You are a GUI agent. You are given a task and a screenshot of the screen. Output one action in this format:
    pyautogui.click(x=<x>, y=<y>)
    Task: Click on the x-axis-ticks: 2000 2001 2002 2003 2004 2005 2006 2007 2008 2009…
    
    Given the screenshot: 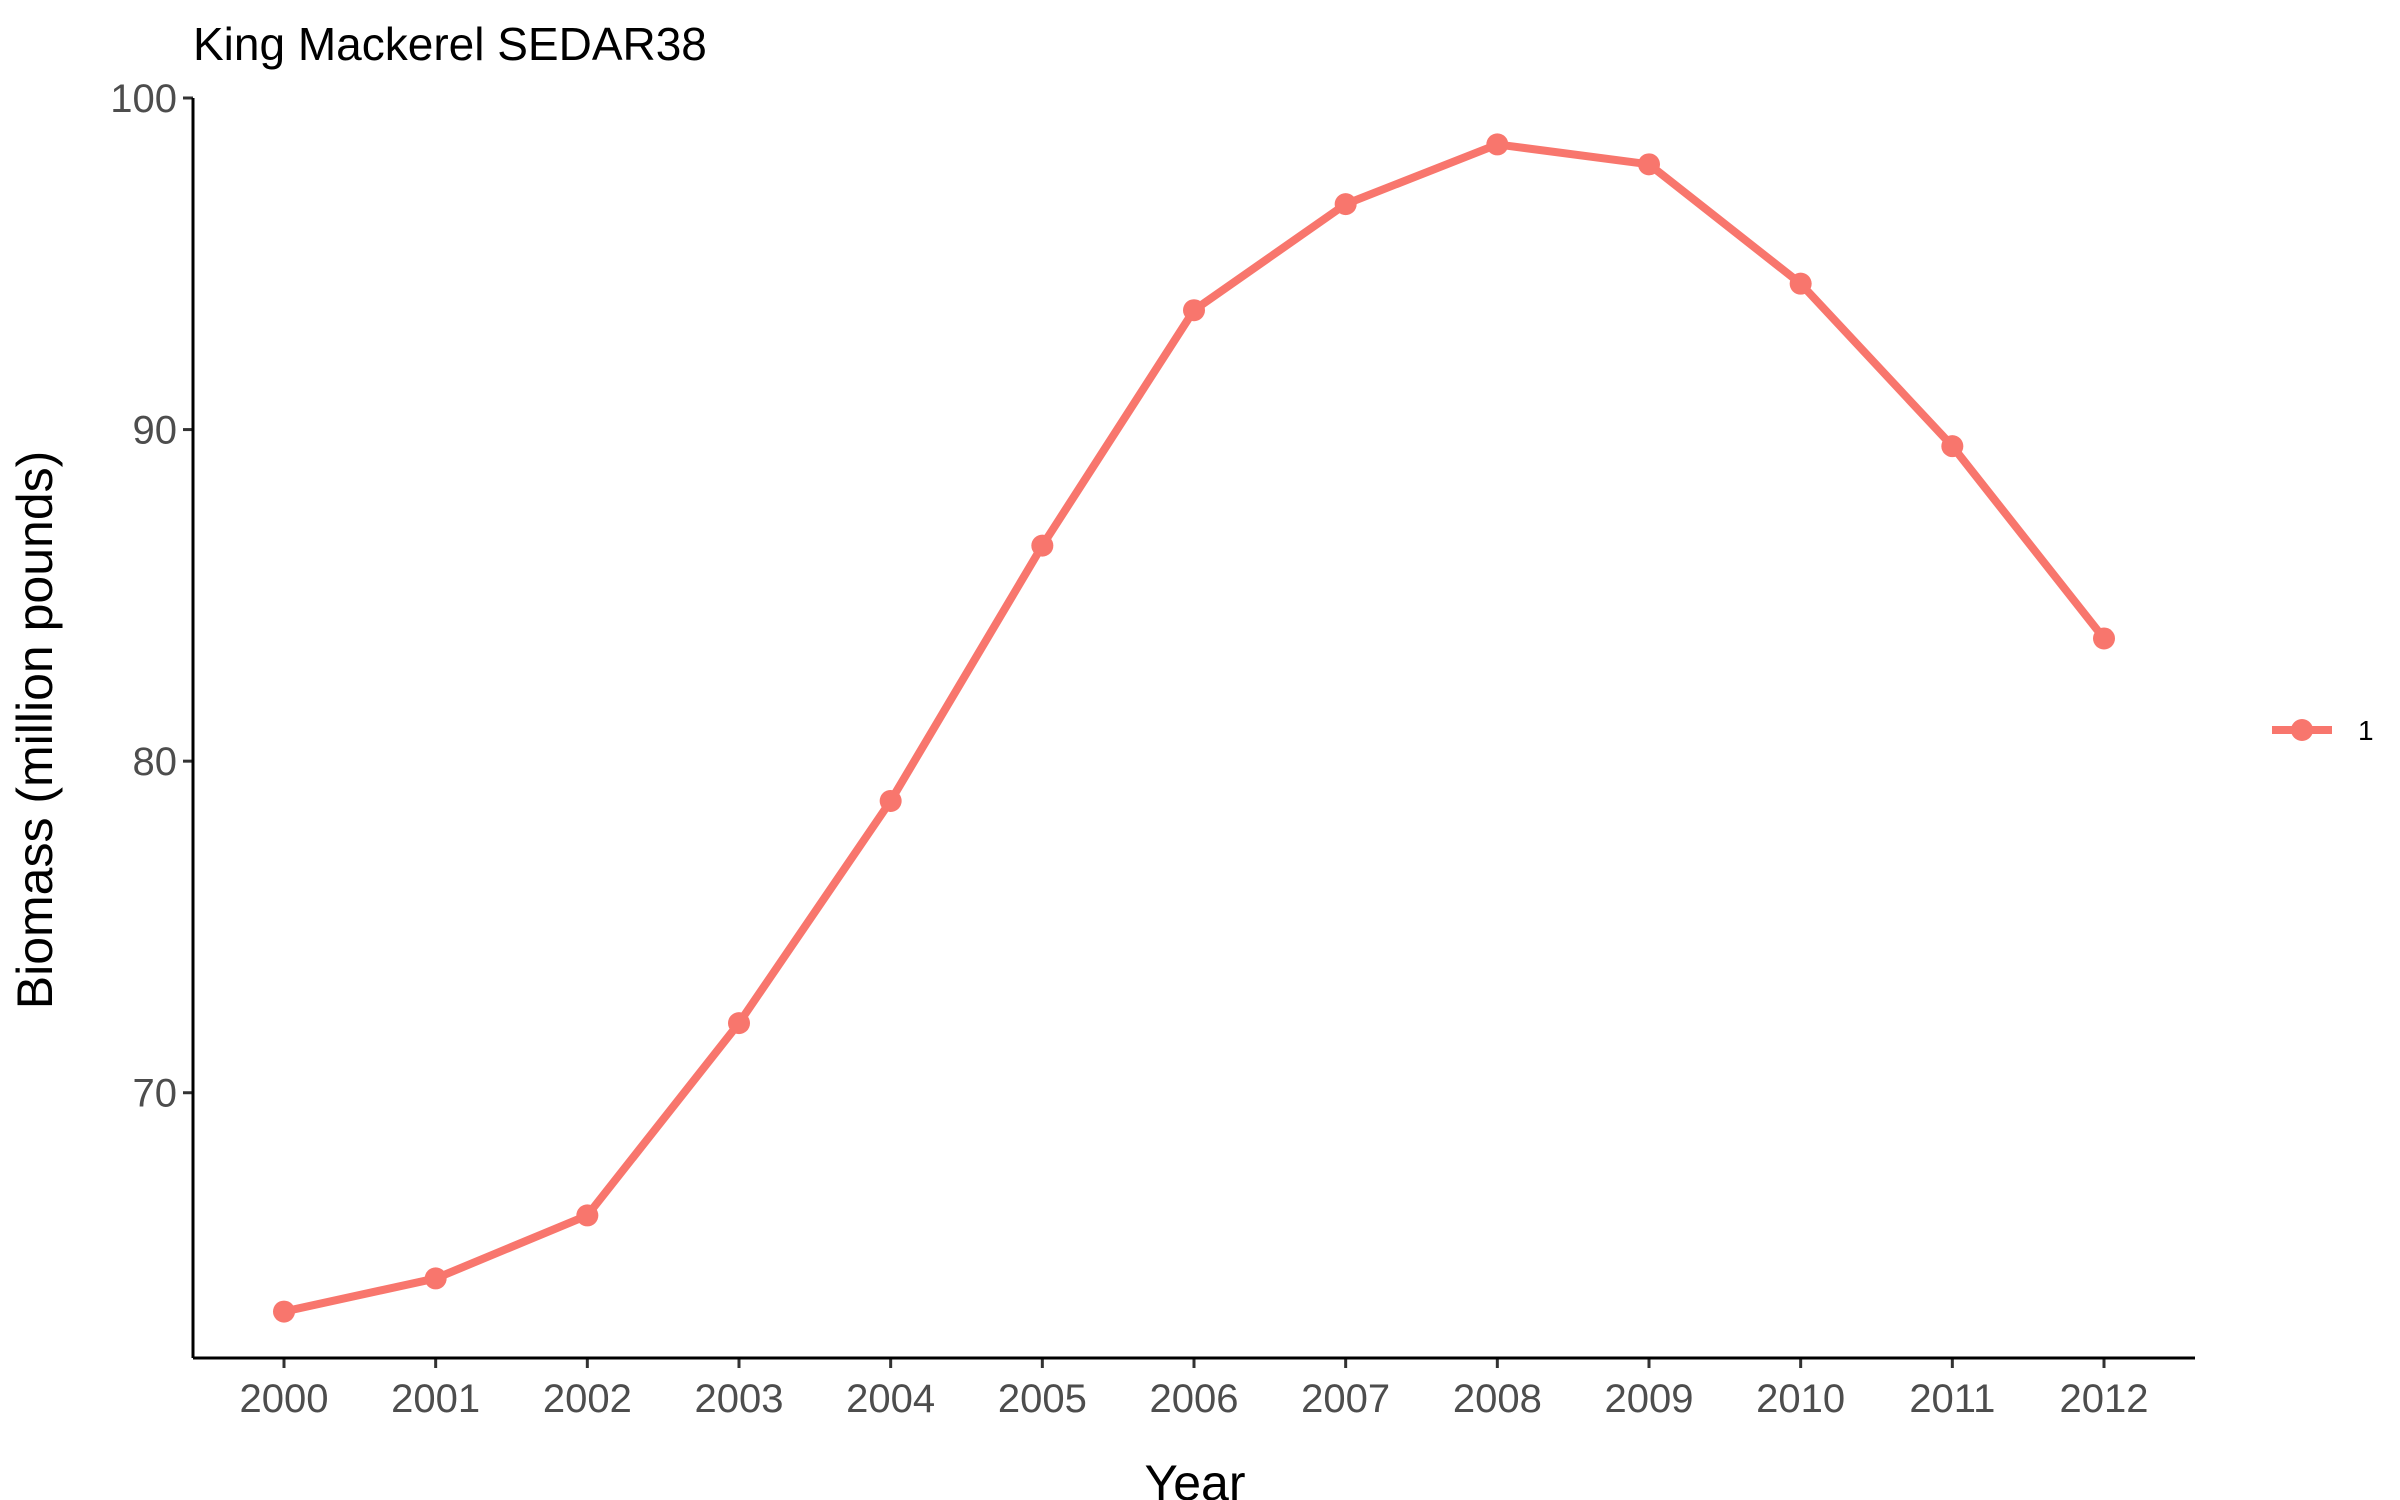 What is the action you would take?
    pyautogui.click(x=1194, y=1389)
    